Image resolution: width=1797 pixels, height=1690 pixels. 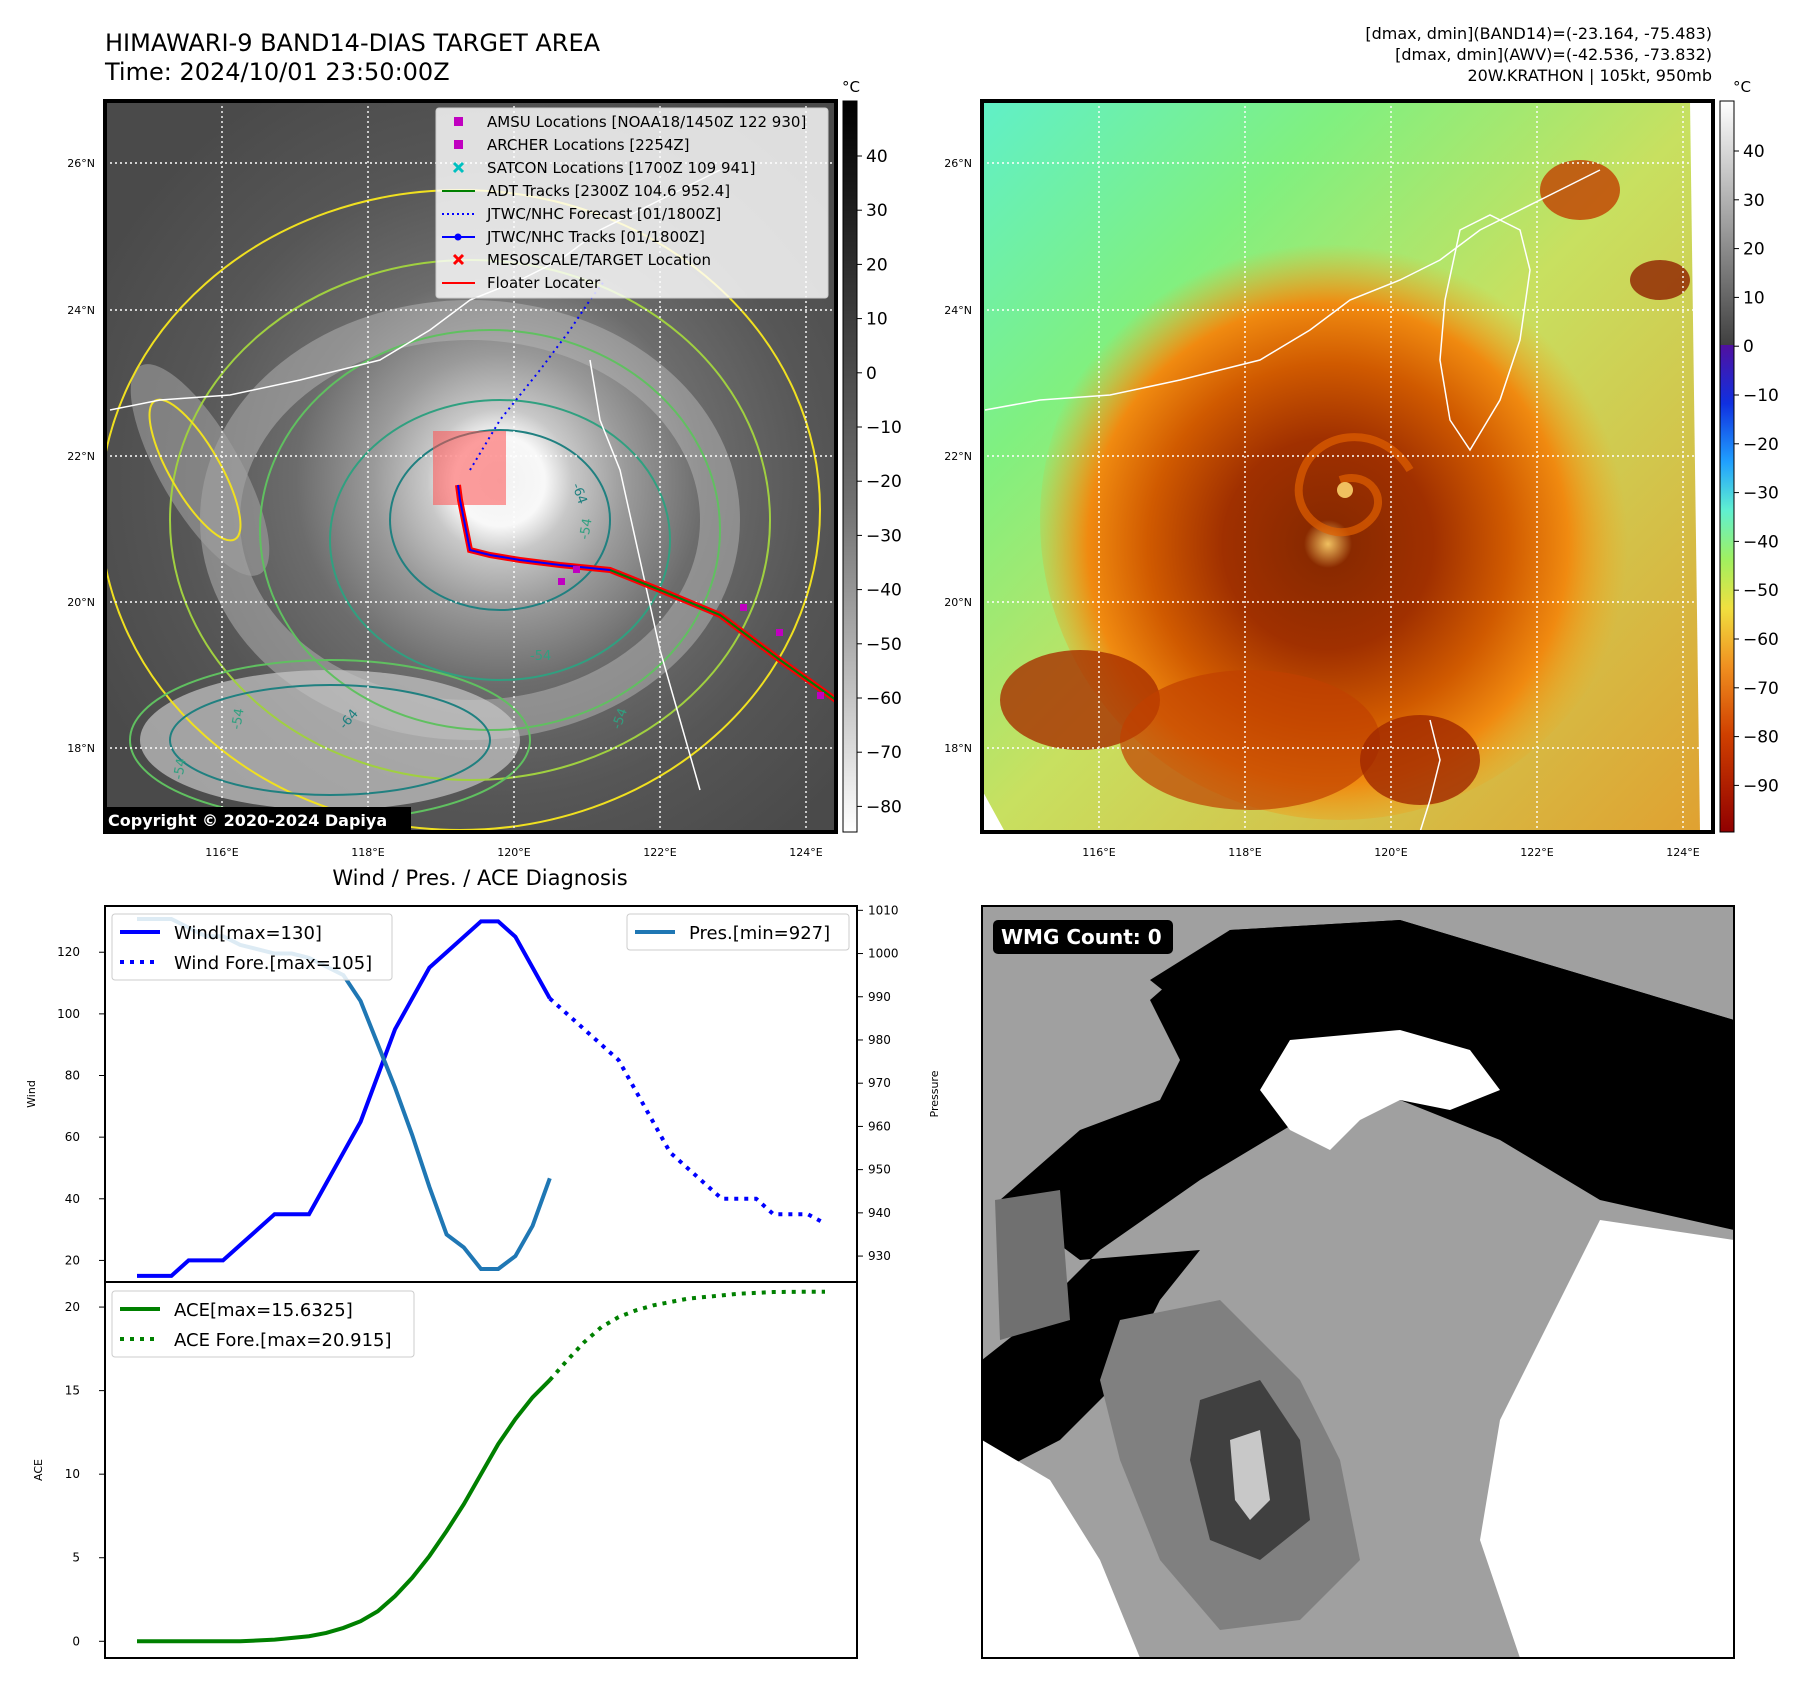 What do you see at coordinates (1761, 494) in the screenshot?
I see `colorbar-tick-label: −30` at bounding box center [1761, 494].